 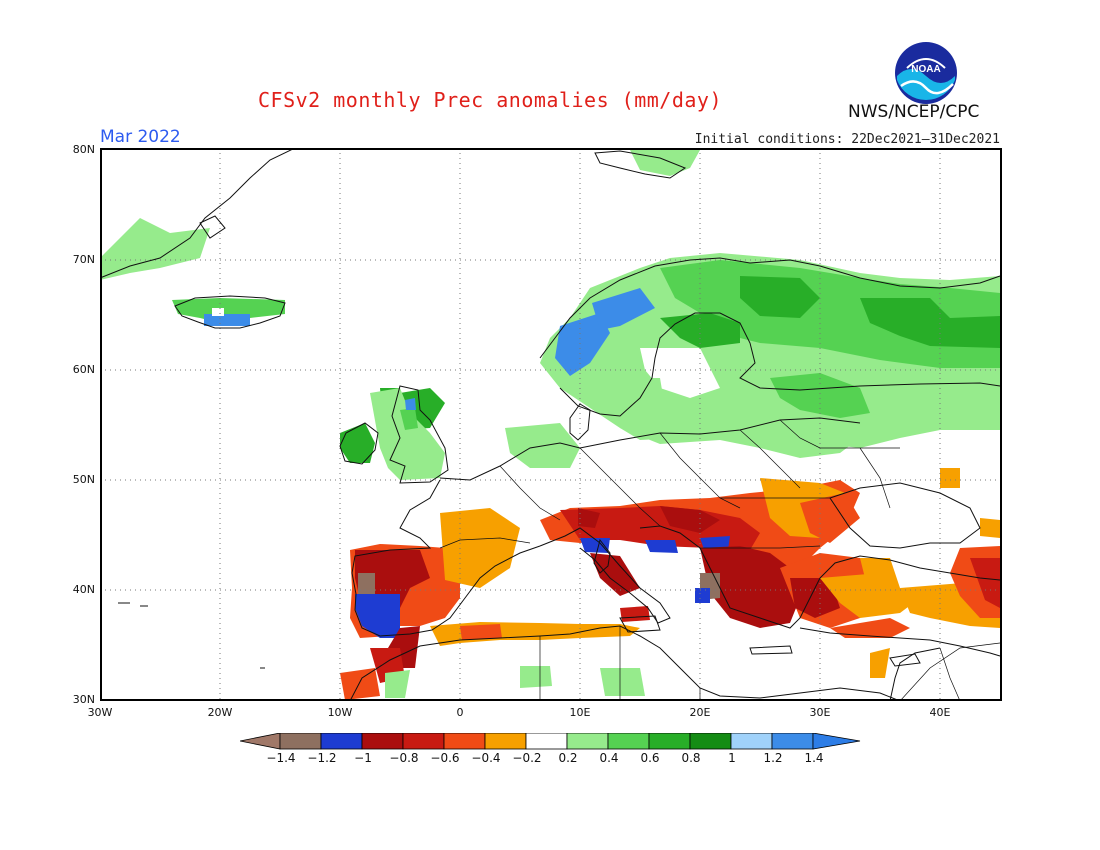 What do you see at coordinates (83, 259) in the screenshot?
I see `lat-label-70n: 70N` at bounding box center [83, 259].